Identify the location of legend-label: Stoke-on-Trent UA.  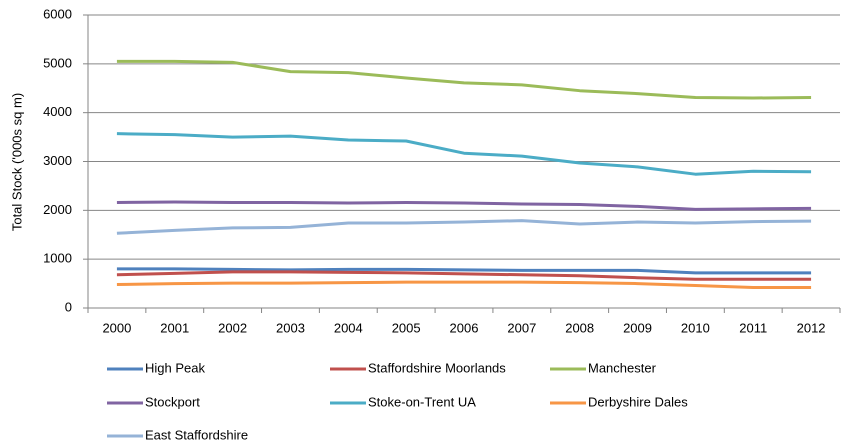
(422, 401).